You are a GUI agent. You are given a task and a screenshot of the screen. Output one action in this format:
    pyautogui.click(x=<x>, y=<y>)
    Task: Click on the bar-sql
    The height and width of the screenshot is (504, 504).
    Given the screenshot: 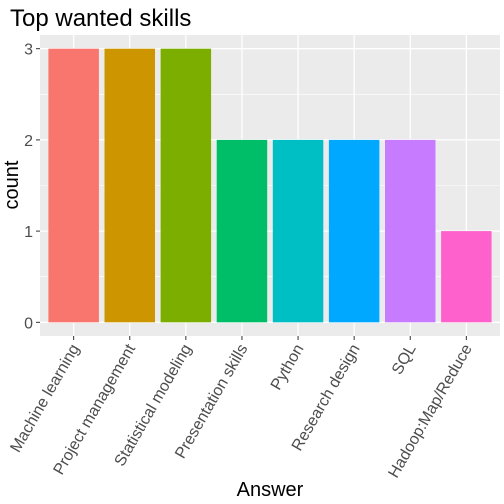 What is the action you would take?
    pyautogui.click(x=410, y=231)
    